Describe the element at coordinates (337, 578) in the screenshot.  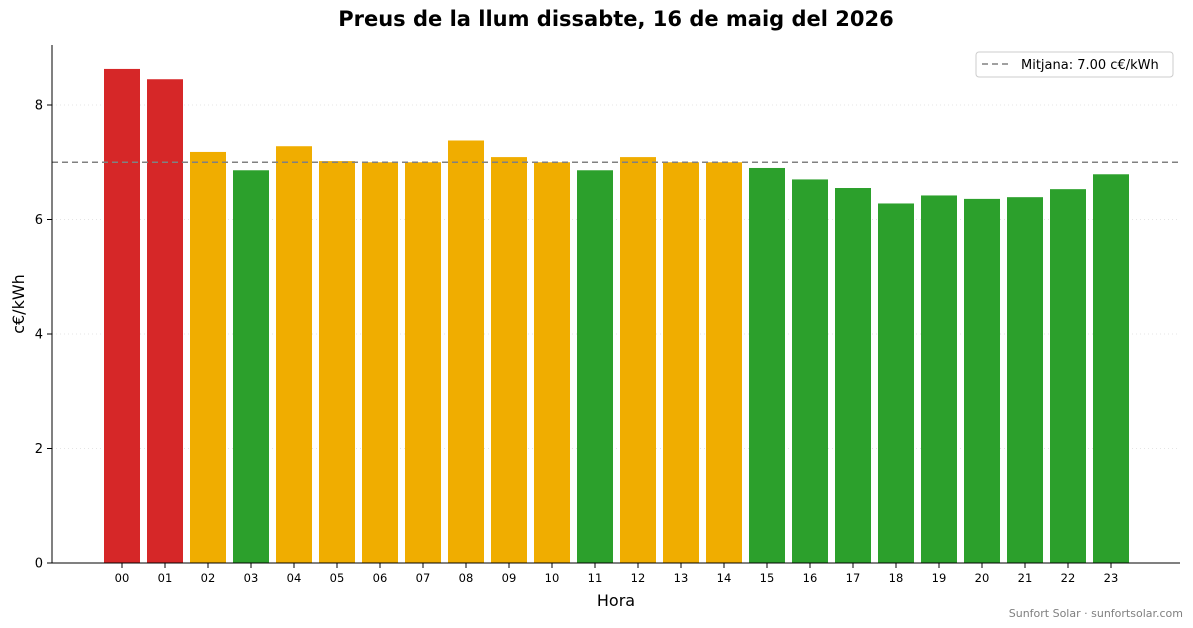
I see `x-tick-label: 05` at that location.